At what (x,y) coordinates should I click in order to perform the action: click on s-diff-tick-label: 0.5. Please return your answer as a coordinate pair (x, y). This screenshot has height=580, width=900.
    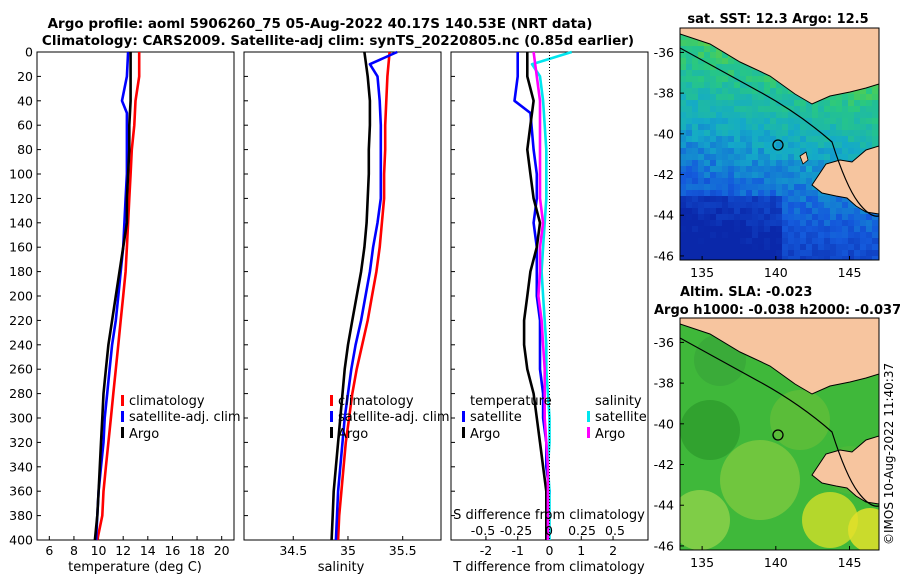
    Looking at the image, I should click on (615, 530).